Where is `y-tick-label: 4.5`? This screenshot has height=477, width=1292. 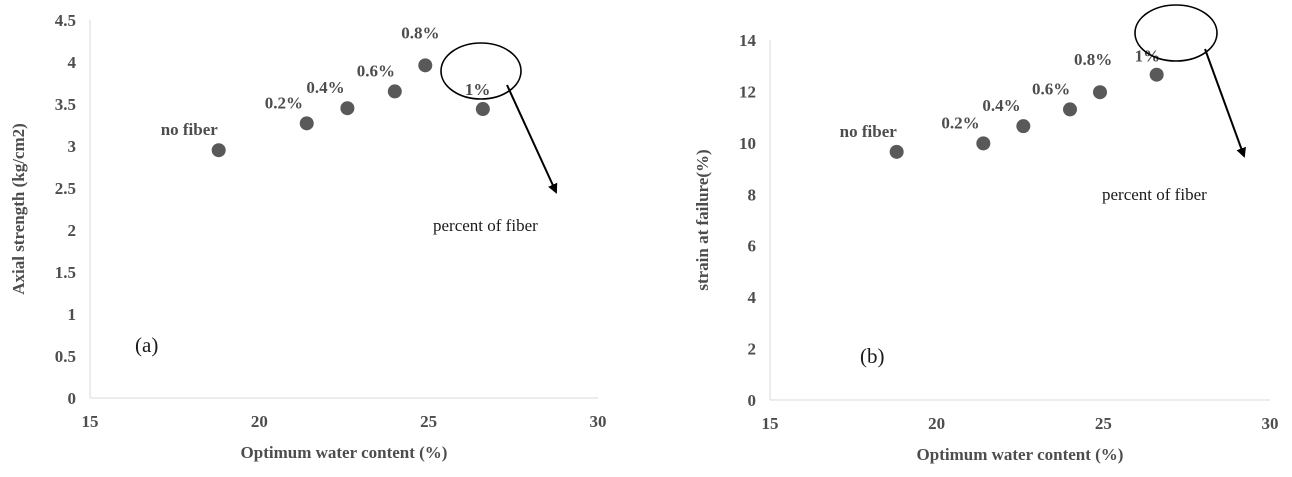 y-tick-label: 4.5 is located at coordinates (65, 20).